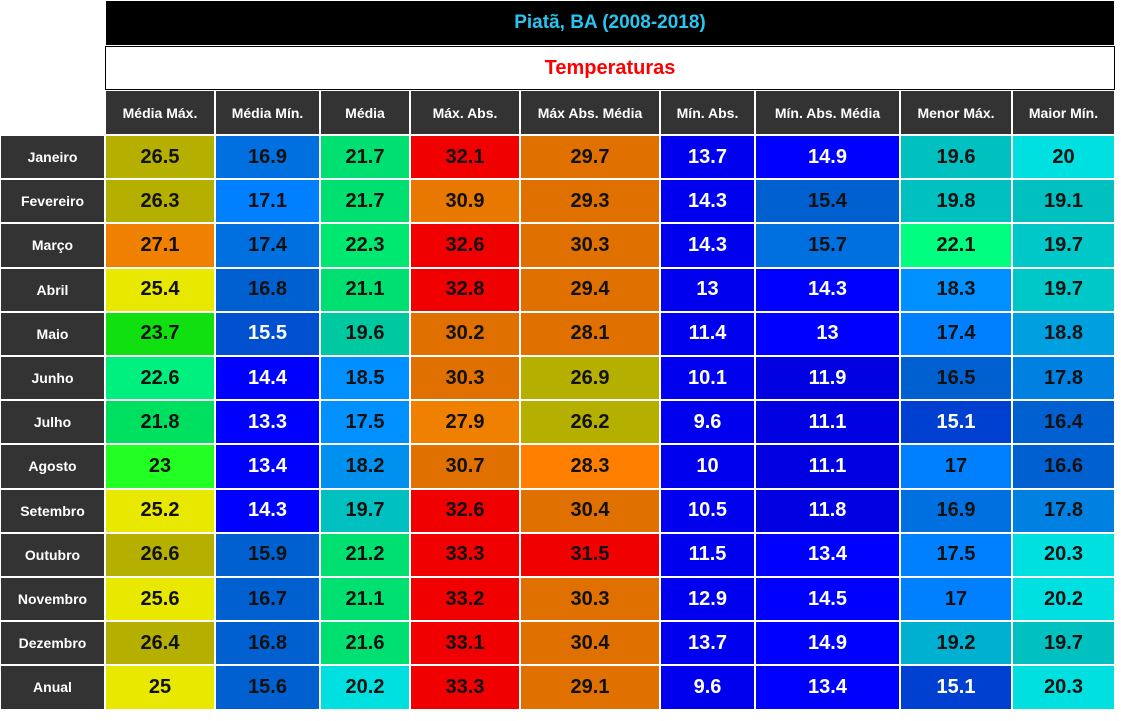 The height and width of the screenshot is (721, 1121). Describe the element at coordinates (160, 245) in the screenshot. I see `value-cell: 27.1` at that location.